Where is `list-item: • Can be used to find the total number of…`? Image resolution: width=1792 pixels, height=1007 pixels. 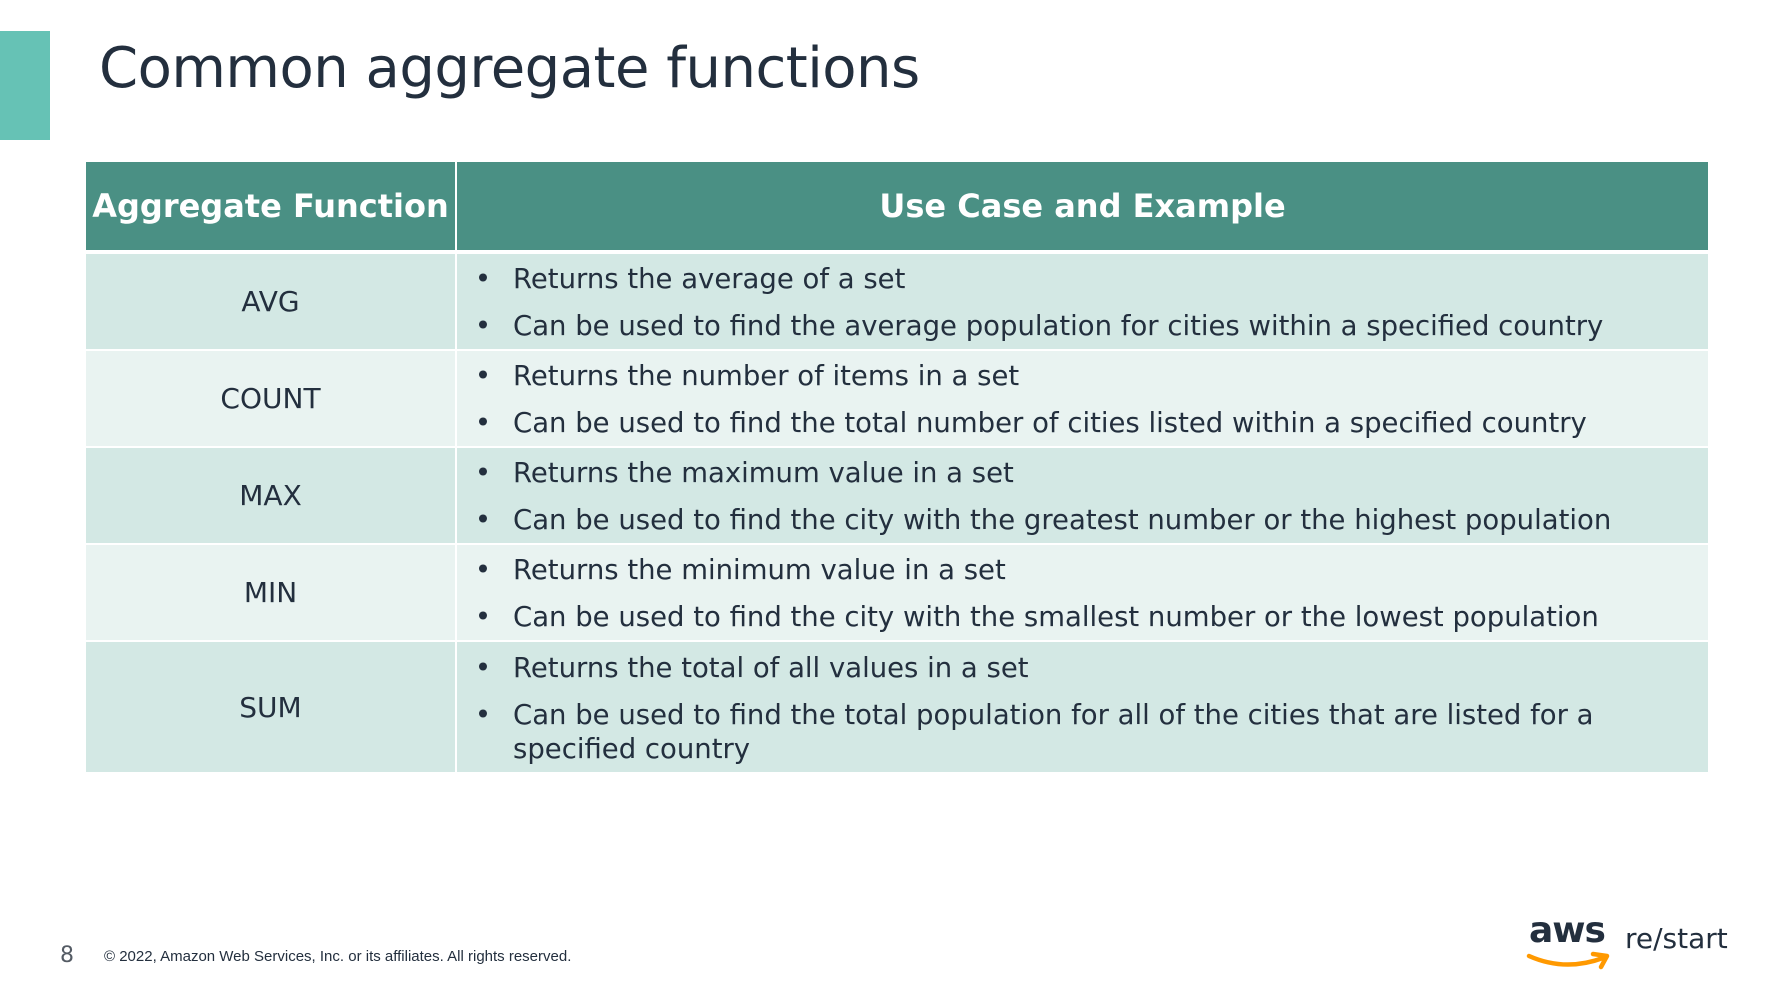 list-item: • Can be used to find the total number of… is located at coordinates (1081, 423).